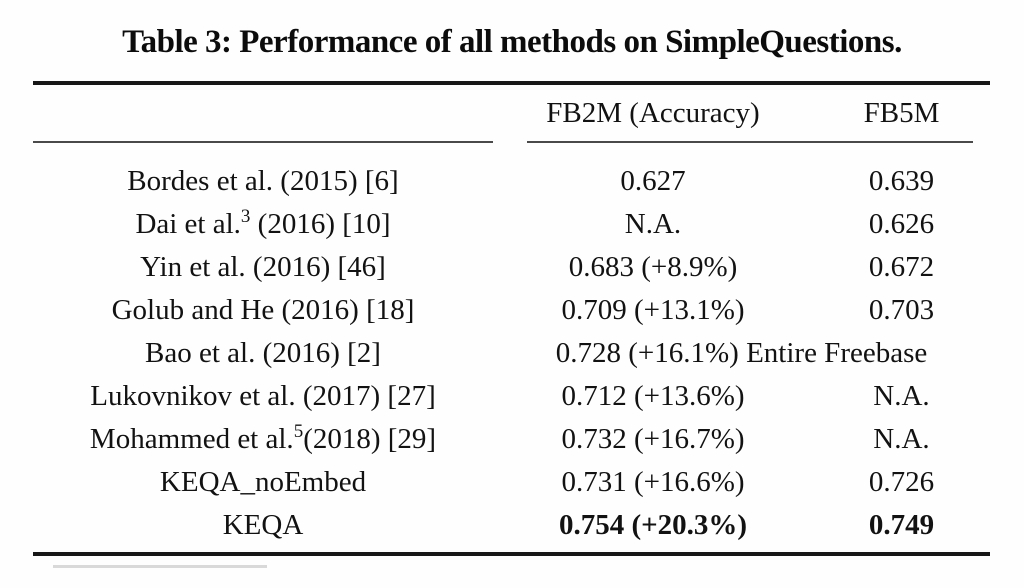 Image resolution: width=1024 pixels, height=588 pixels. I want to click on fb5m-cell: 0.726, so click(901, 482).